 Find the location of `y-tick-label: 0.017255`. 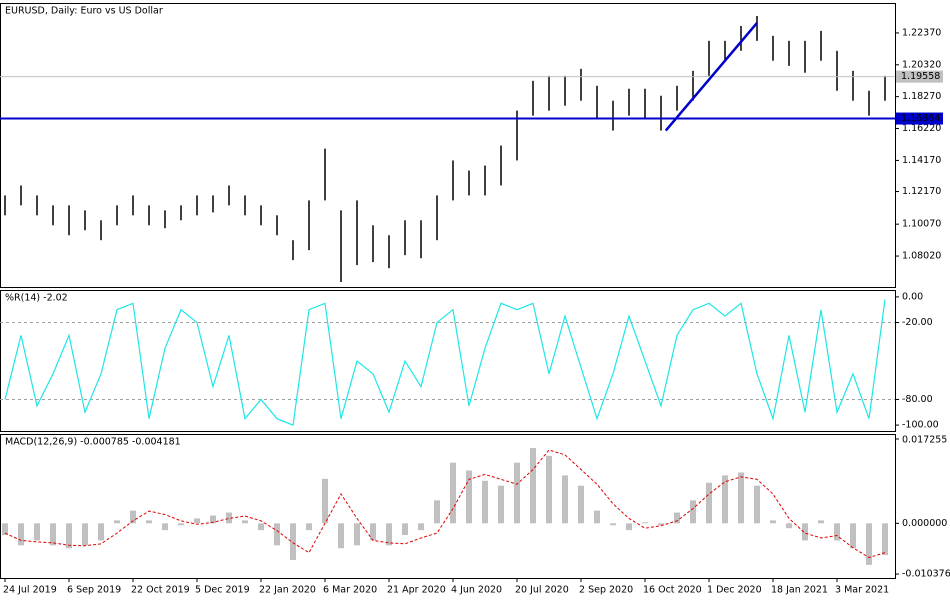

y-tick-label: 0.017255 is located at coordinates (924, 440).